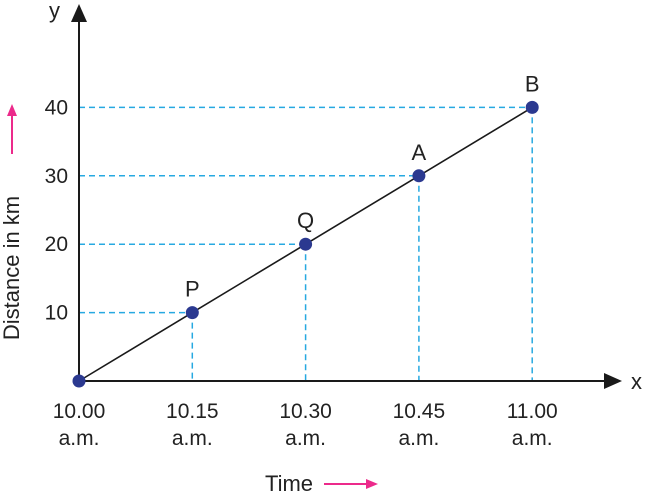  What do you see at coordinates (192, 313) in the screenshot?
I see `data-point-P` at bounding box center [192, 313].